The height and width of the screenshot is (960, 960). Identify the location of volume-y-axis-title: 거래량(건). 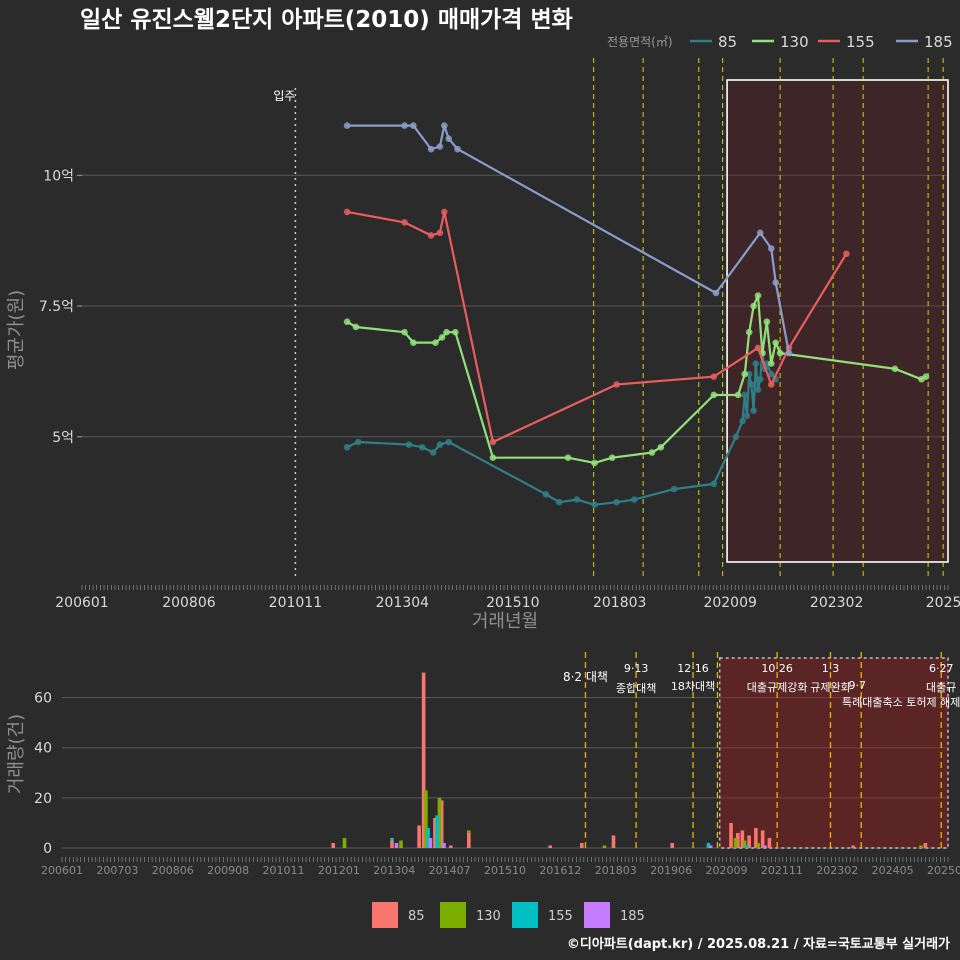
(16, 754).